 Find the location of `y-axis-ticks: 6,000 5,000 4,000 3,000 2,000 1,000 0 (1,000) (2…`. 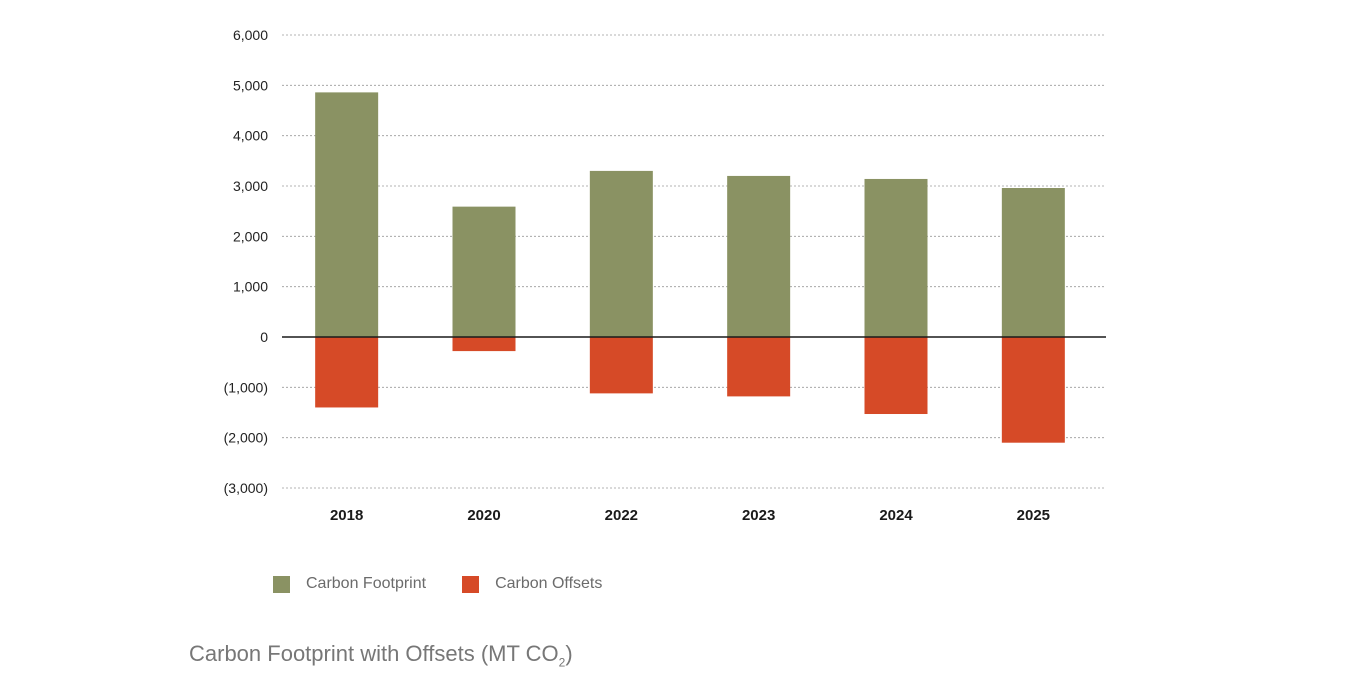

y-axis-ticks: 6,000 5,000 4,000 3,000 2,000 1,000 0 (1,000) (2… is located at coordinates (246, 261).